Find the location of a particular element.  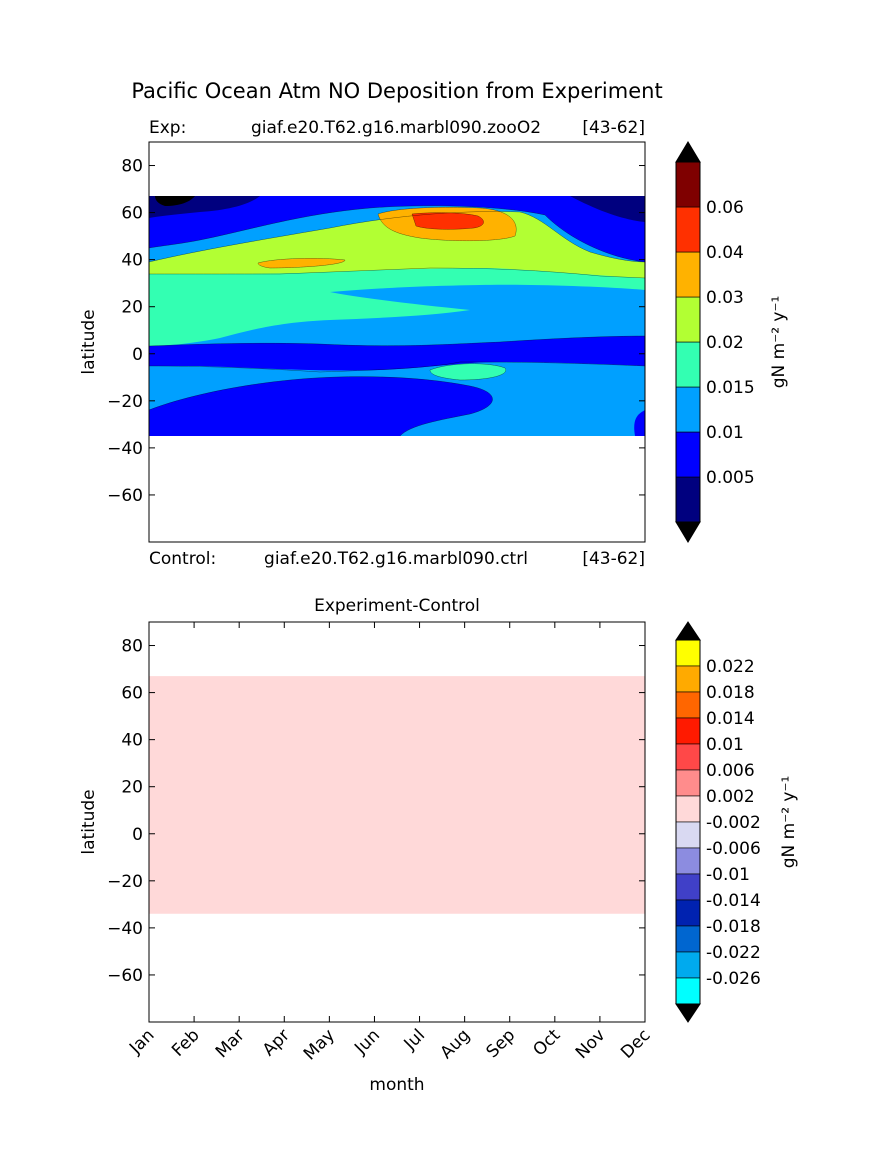

colorbar-tick-label: -0.002 is located at coordinates (733, 823).